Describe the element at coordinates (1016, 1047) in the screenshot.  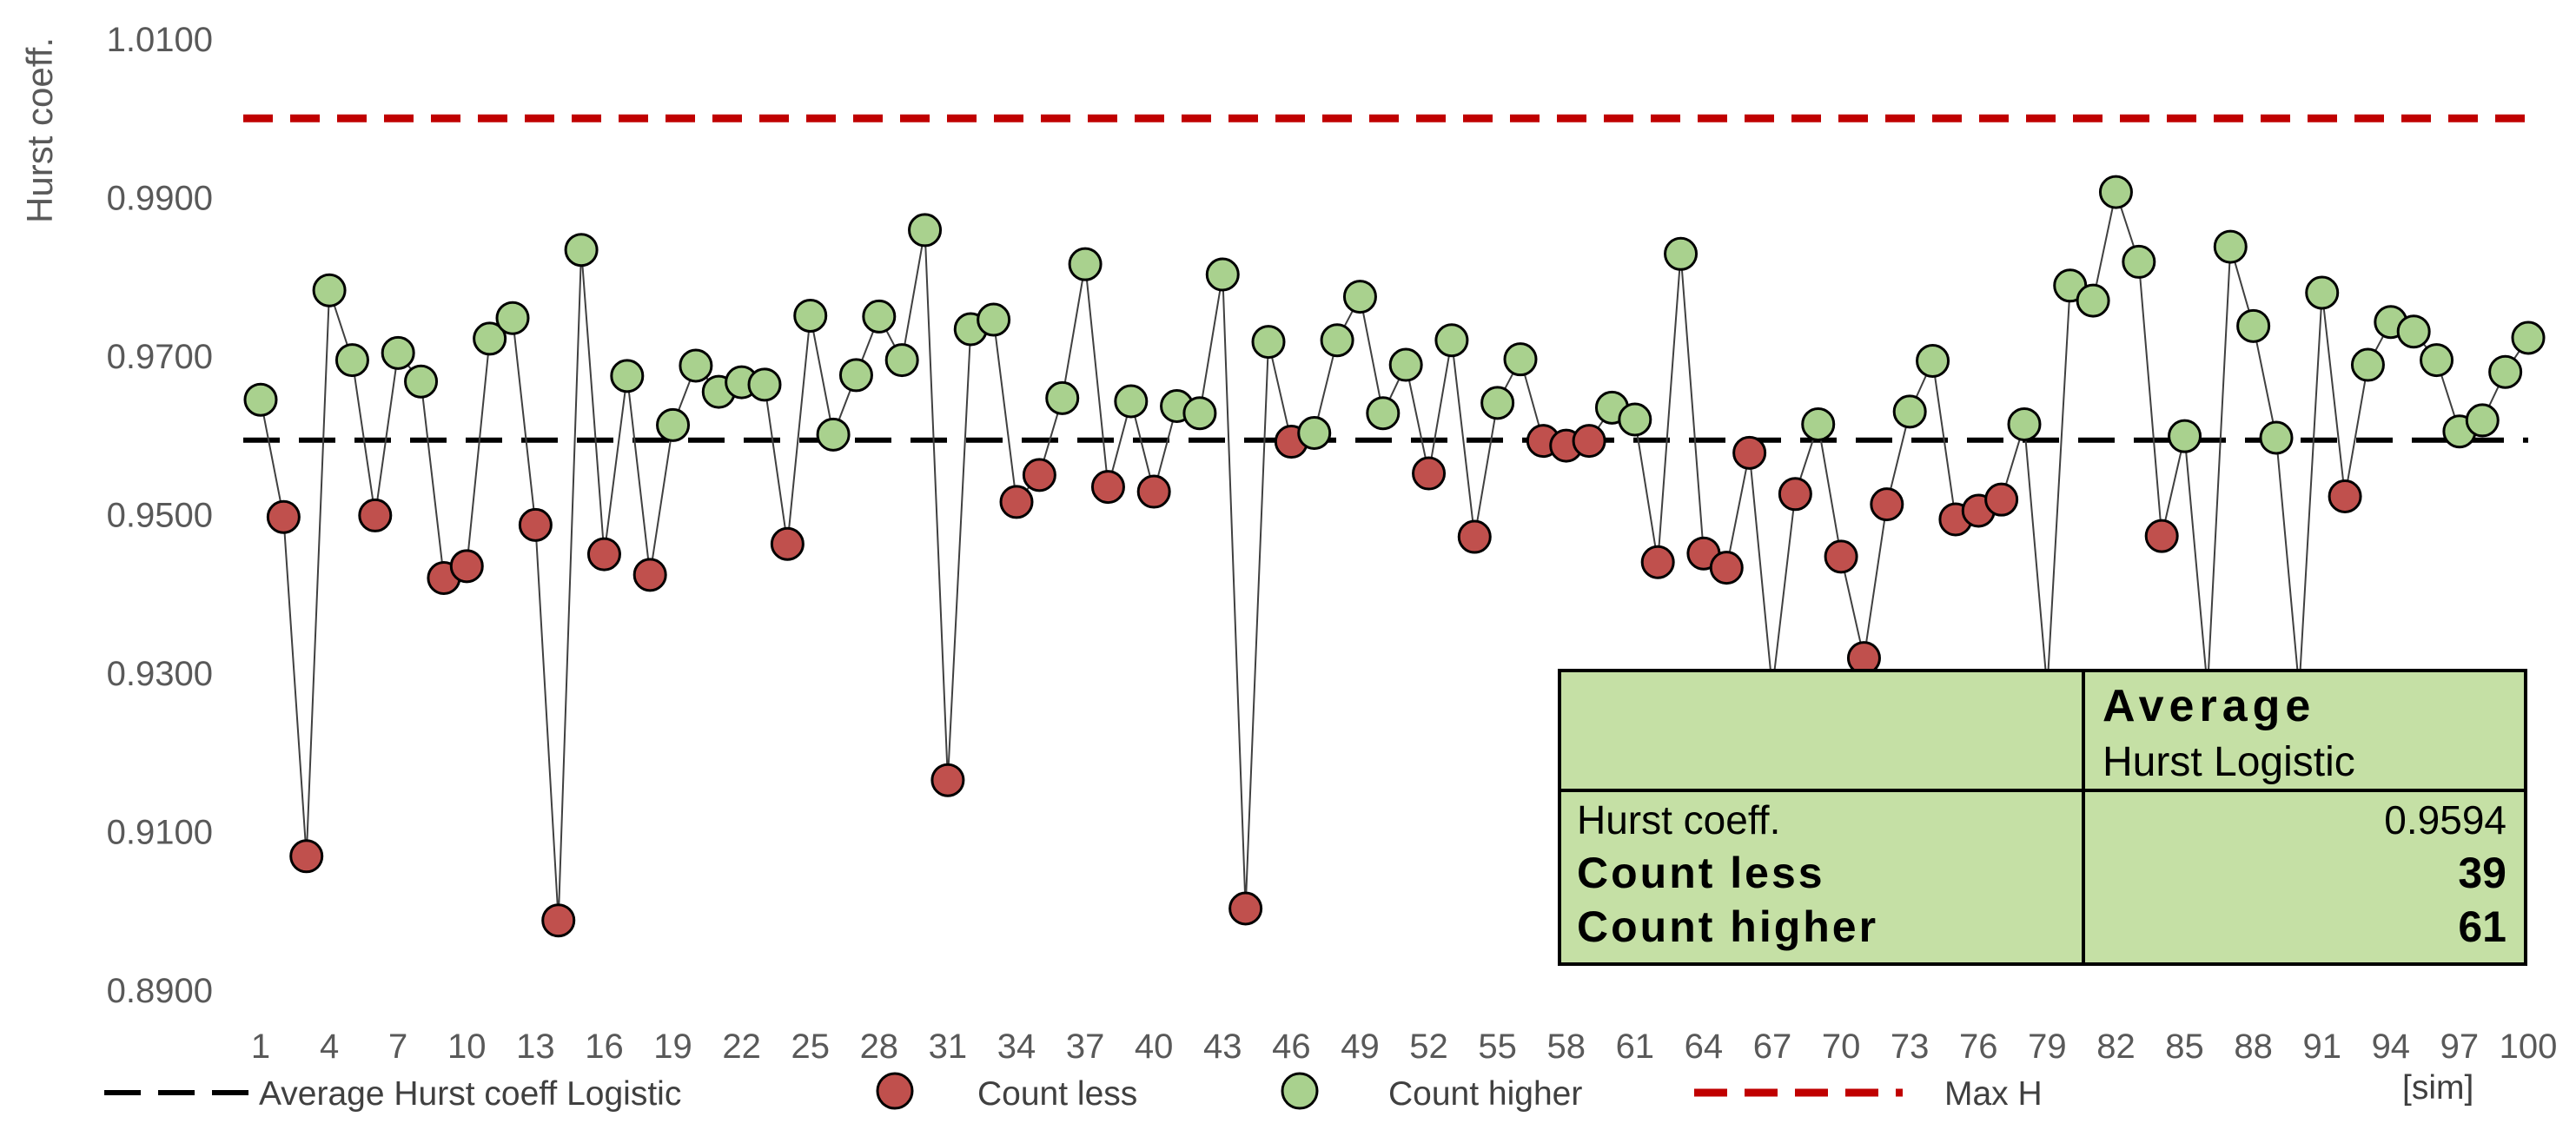
I see `x-tick-label: 34` at that location.